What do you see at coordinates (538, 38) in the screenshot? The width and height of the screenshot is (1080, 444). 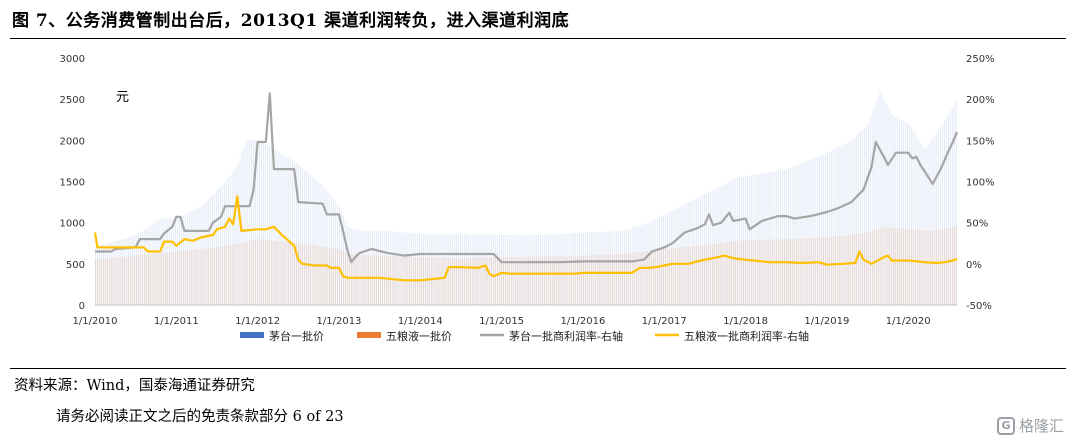 I see `title-rule` at bounding box center [538, 38].